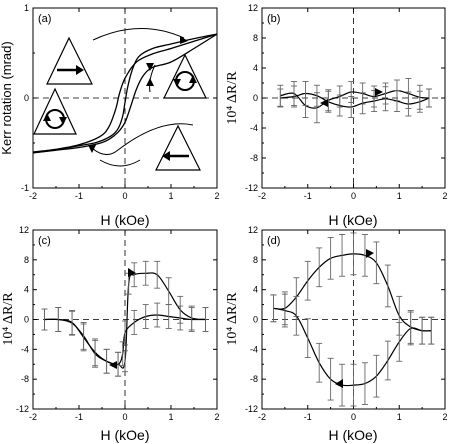  I want to click on panel-c-label: (c), so click(44, 241).